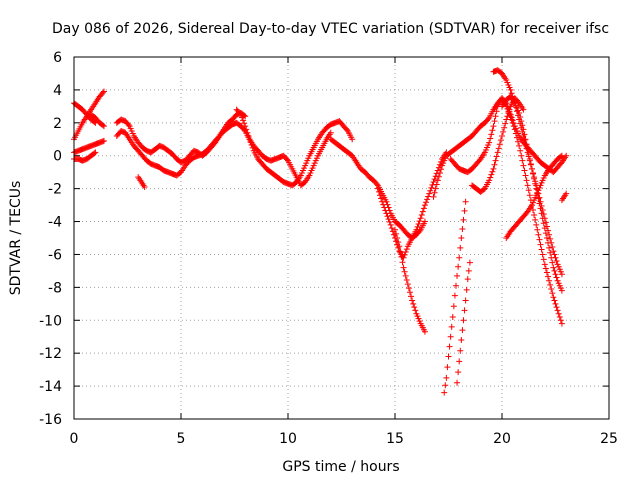 The image size is (640, 480). What do you see at coordinates (55, 255) in the screenshot?
I see `y-tick-label: -6` at bounding box center [55, 255].